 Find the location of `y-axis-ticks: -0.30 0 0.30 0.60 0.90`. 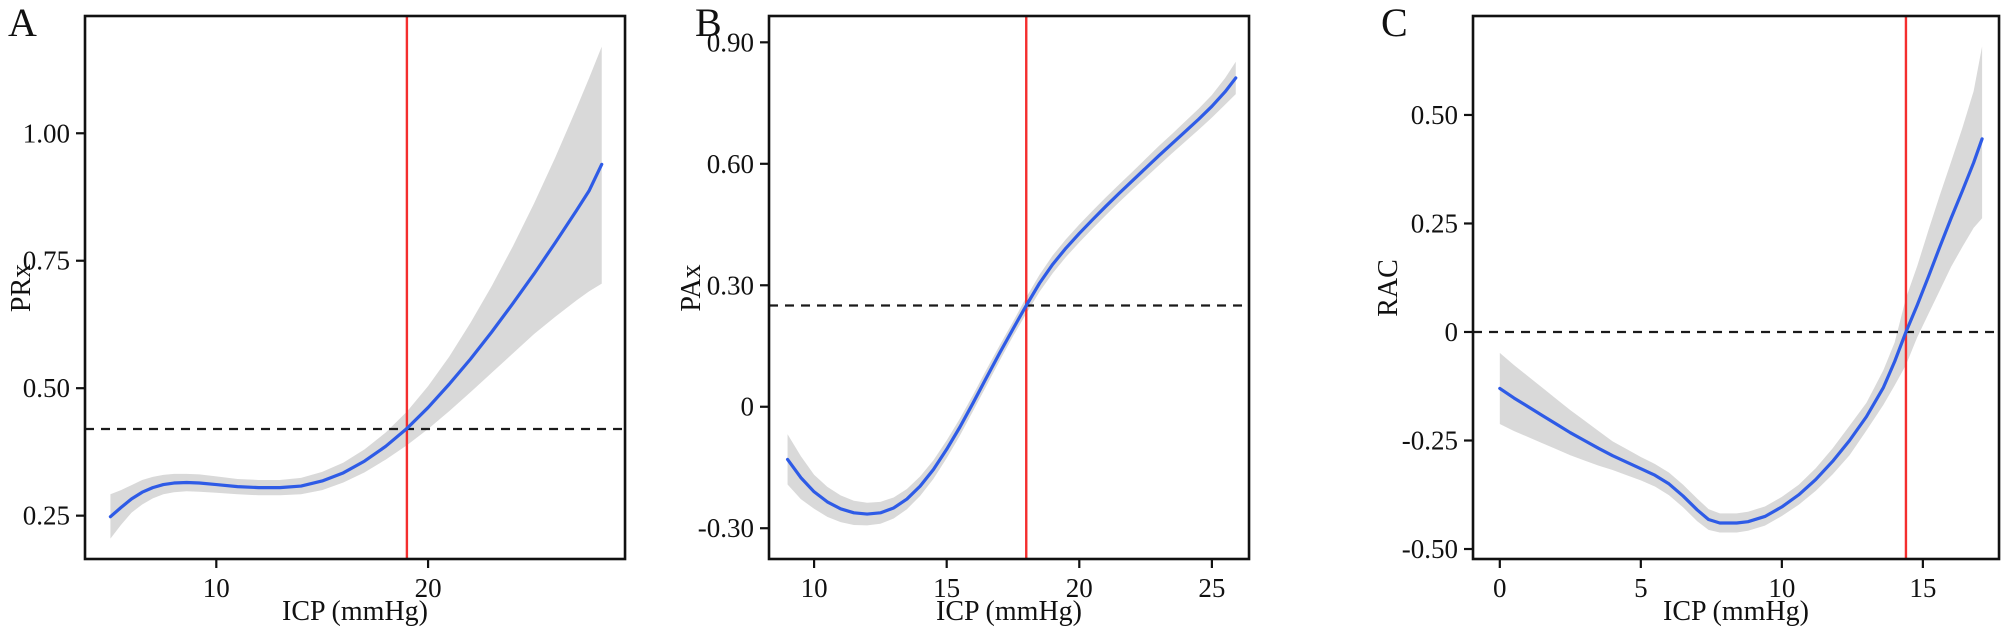

y-axis-ticks: -0.30 0 0.30 0.60 0.90 is located at coordinates (734, 285).